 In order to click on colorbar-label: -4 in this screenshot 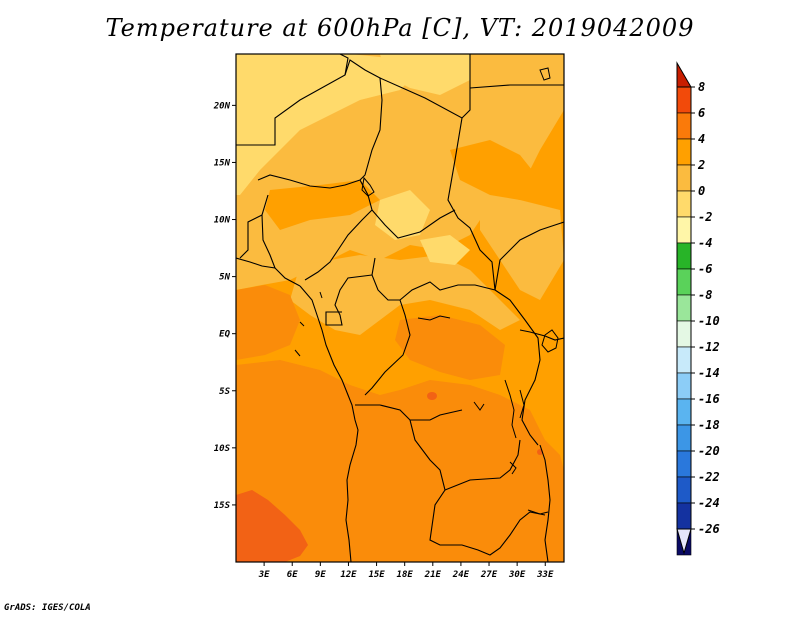, I will do `click(705, 243)`.